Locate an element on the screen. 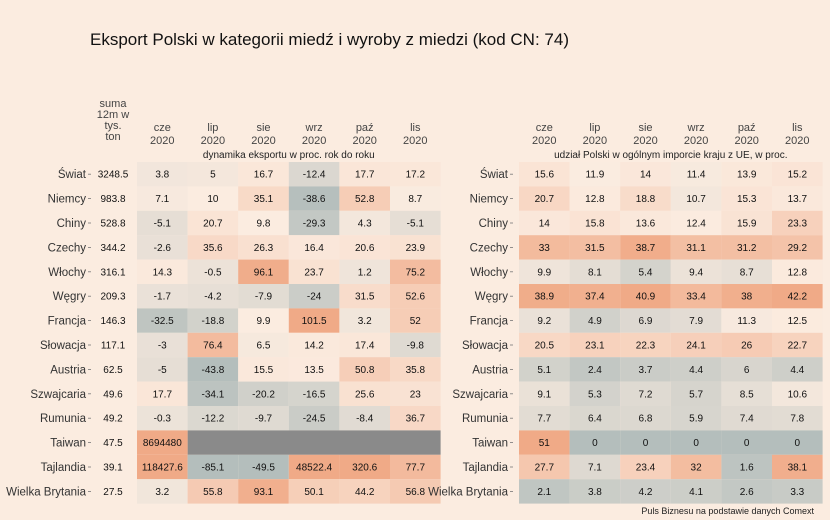 The height and width of the screenshot is (520, 830). right-cell-value: 11.4 is located at coordinates (696, 175).